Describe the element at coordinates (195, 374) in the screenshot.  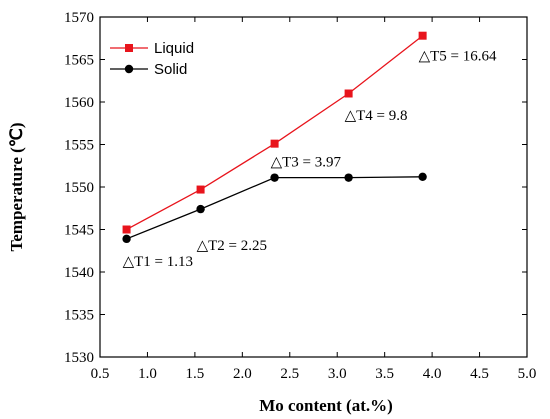
I see `x-tick-label: 1.5` at that location.